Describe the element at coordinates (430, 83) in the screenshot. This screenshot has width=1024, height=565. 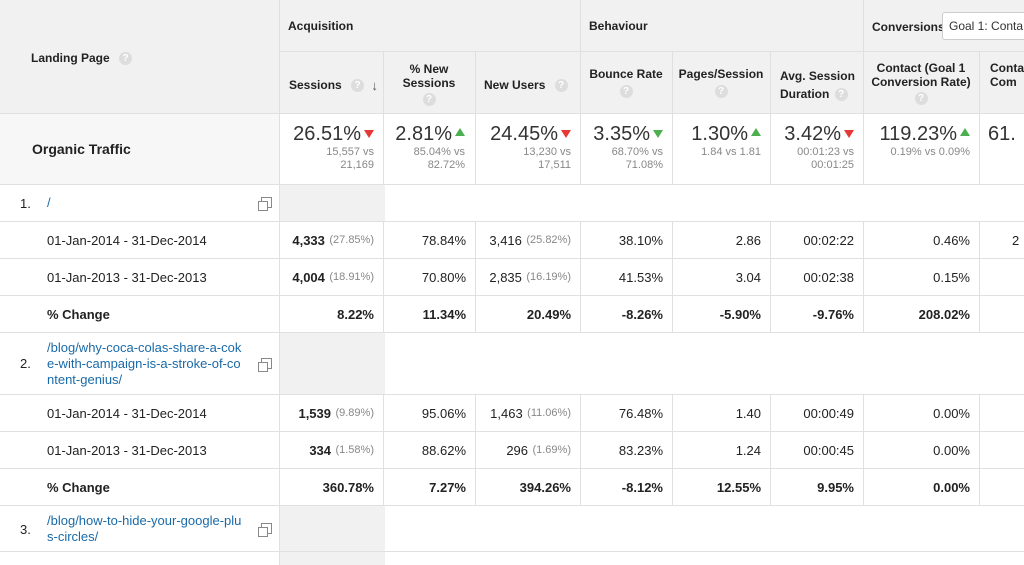
I see `new-sessions-column-header: % New Sessions ?` at that location.